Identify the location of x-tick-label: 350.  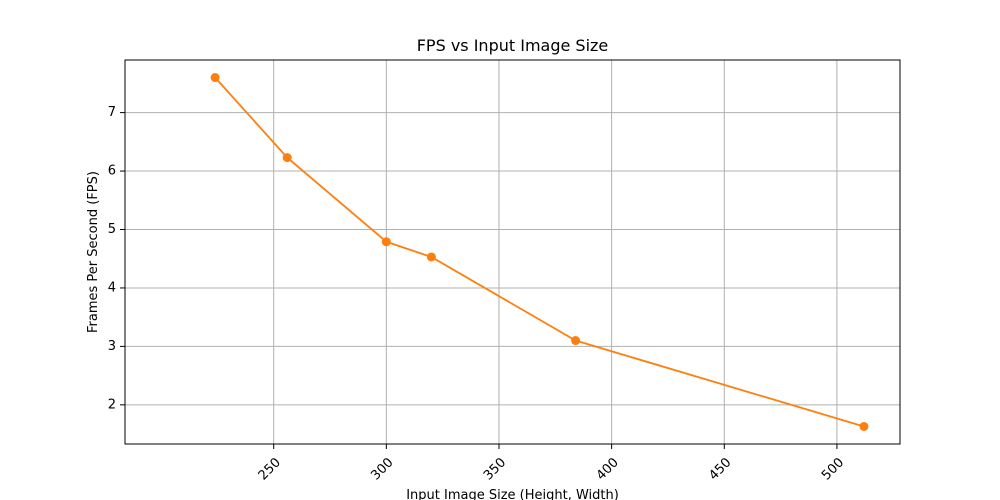
(495, 469).